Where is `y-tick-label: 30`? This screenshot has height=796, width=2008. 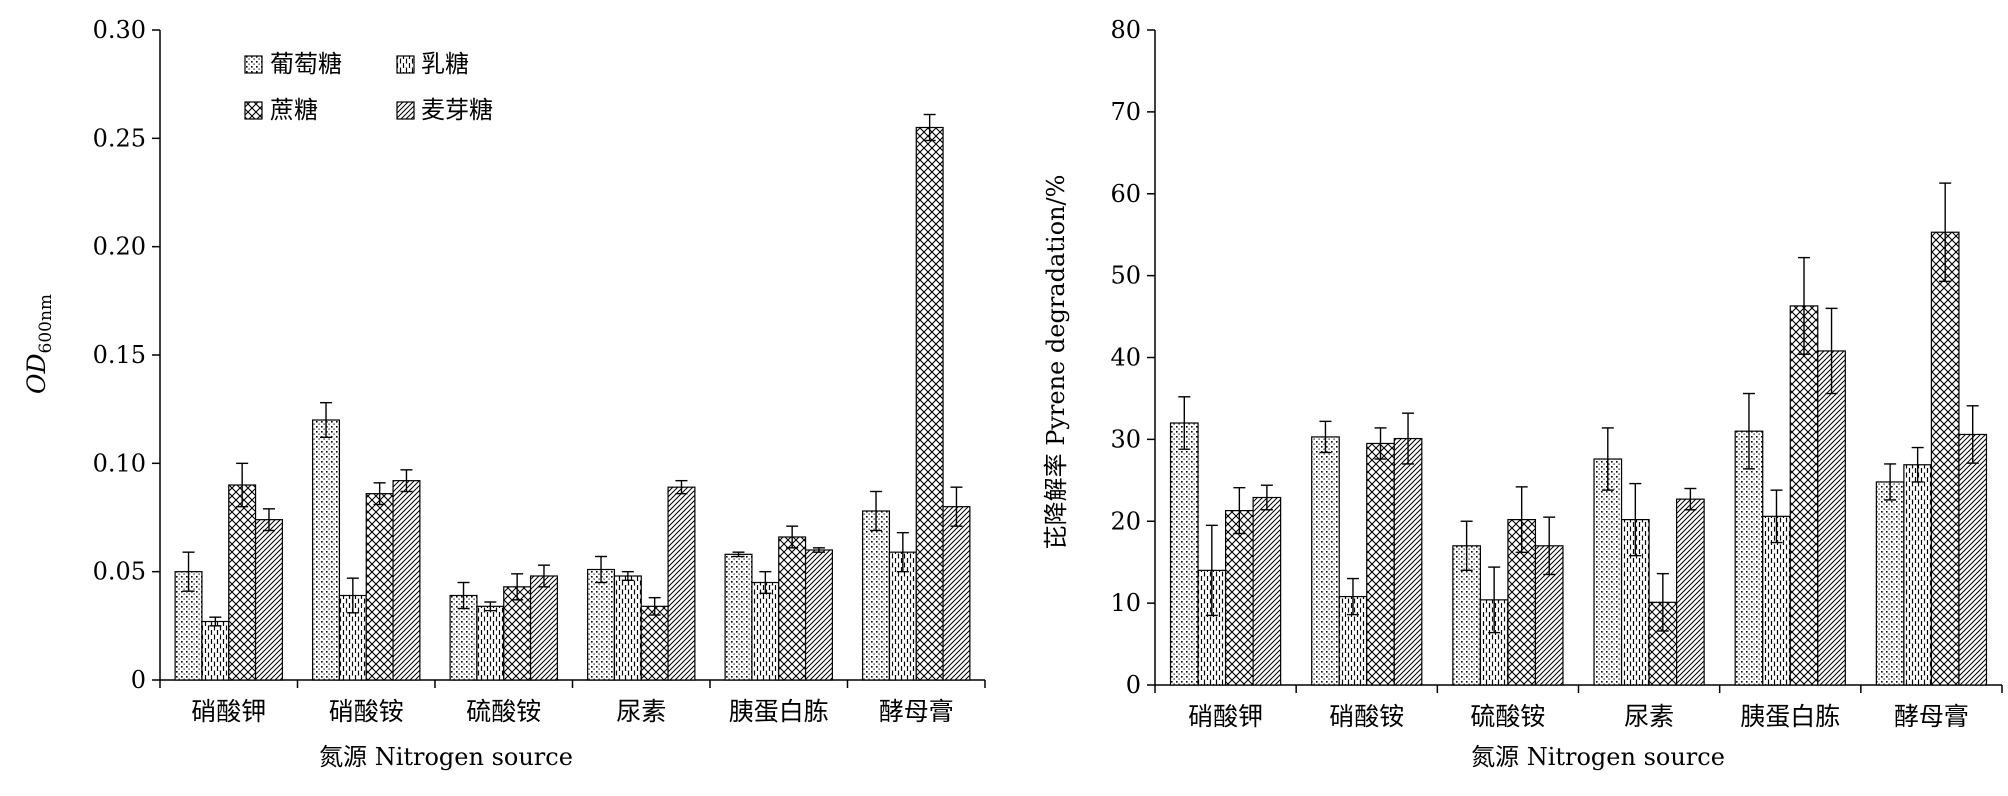
y-tick-label: 30 is located at coordinates (1125, 439).